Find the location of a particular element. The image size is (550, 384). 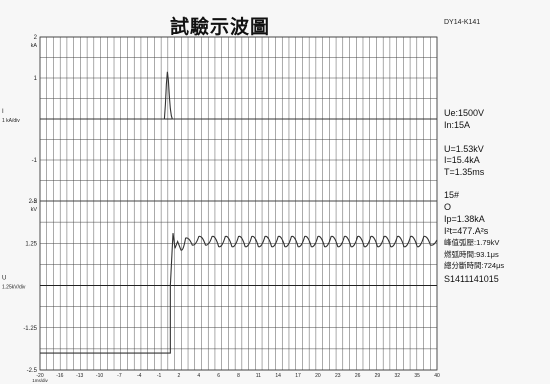

x-tick-label: -20 is located at coordinates (39, 376).